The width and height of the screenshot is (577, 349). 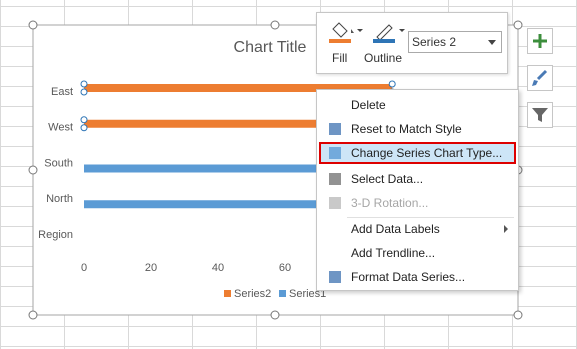 I want to click on dropdown-arrow, so click(x=492, y=42).